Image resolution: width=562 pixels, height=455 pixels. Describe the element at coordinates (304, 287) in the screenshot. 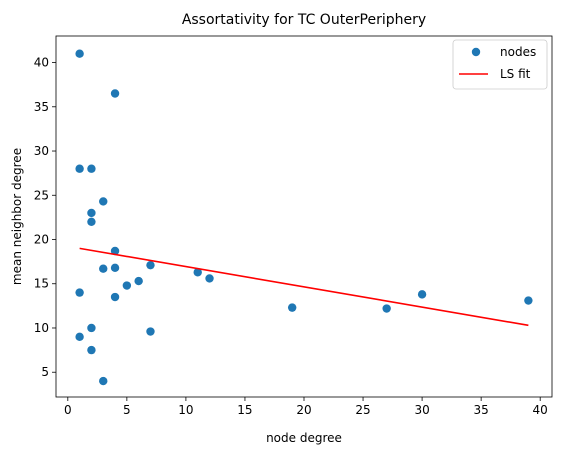

I see `ls-fit-line` at that location.